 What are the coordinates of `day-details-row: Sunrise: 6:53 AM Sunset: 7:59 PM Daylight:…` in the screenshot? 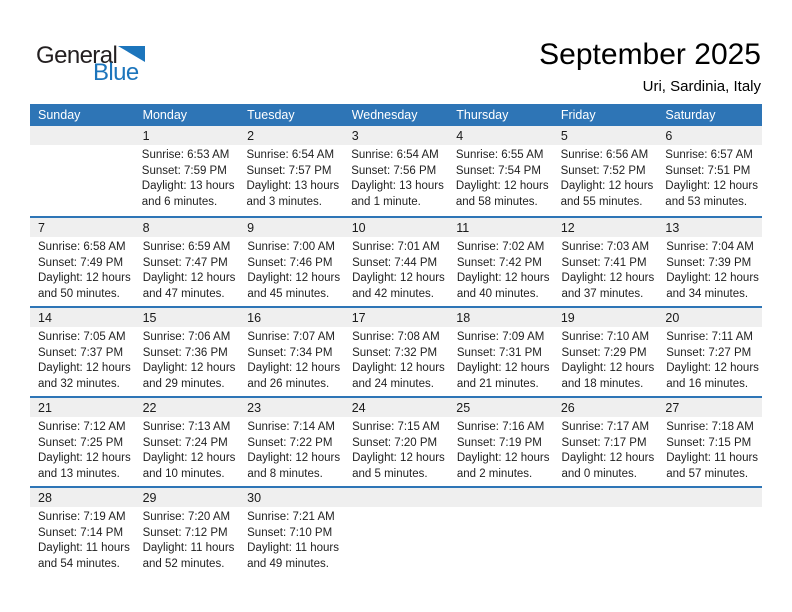 It's located at (396, 177).